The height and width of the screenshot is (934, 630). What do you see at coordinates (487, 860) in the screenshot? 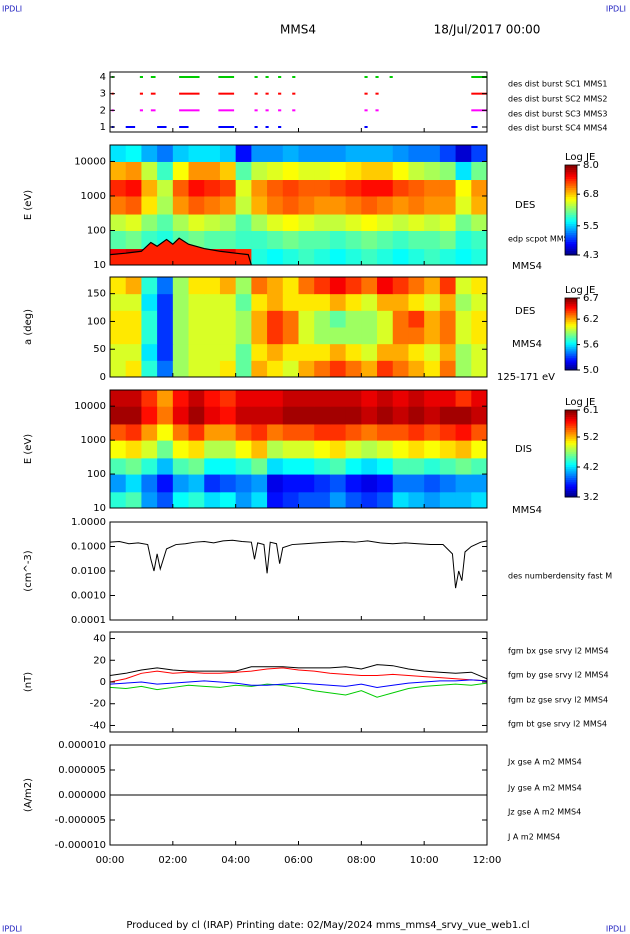
I see `x-tick-label: 12:00` at bounding box center [487, 860].